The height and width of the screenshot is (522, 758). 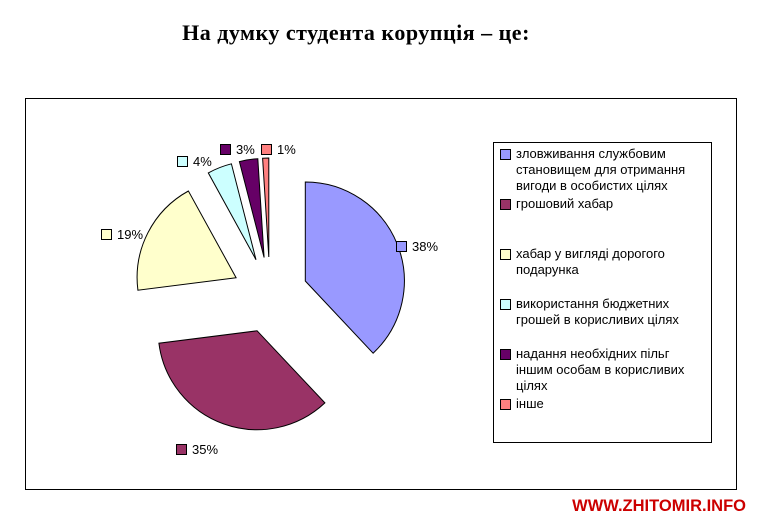 What do you see at coordinates (604, 421) in the screenshot?
I see `legend-item: інше` at bounding box center [604, 421].